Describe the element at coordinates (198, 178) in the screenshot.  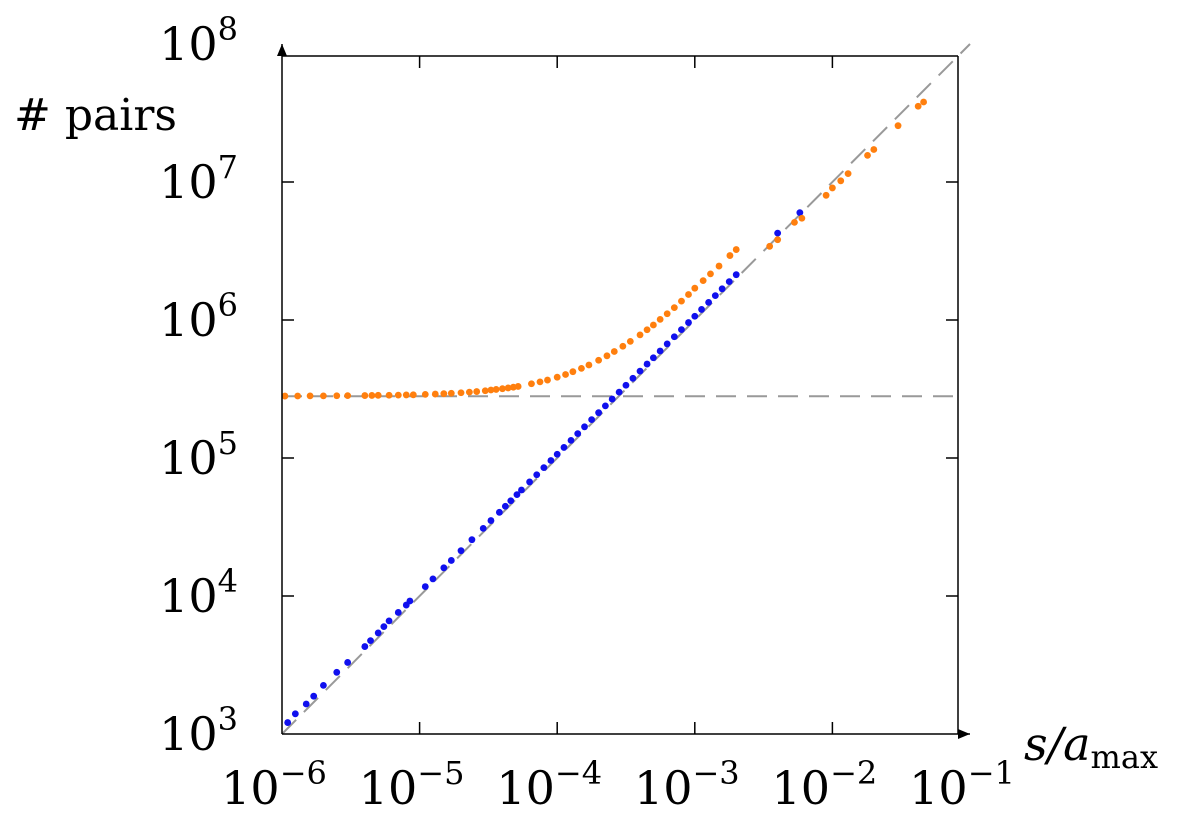
I see `y-tick-label: 10⁷` at that location.